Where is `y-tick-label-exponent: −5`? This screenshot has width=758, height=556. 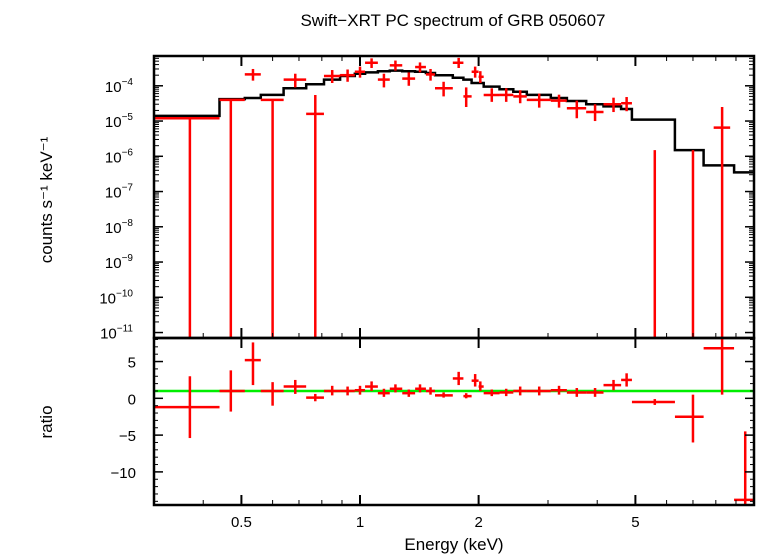
y-tick-label-exponent: −5 is located at coordinates (128, 117).